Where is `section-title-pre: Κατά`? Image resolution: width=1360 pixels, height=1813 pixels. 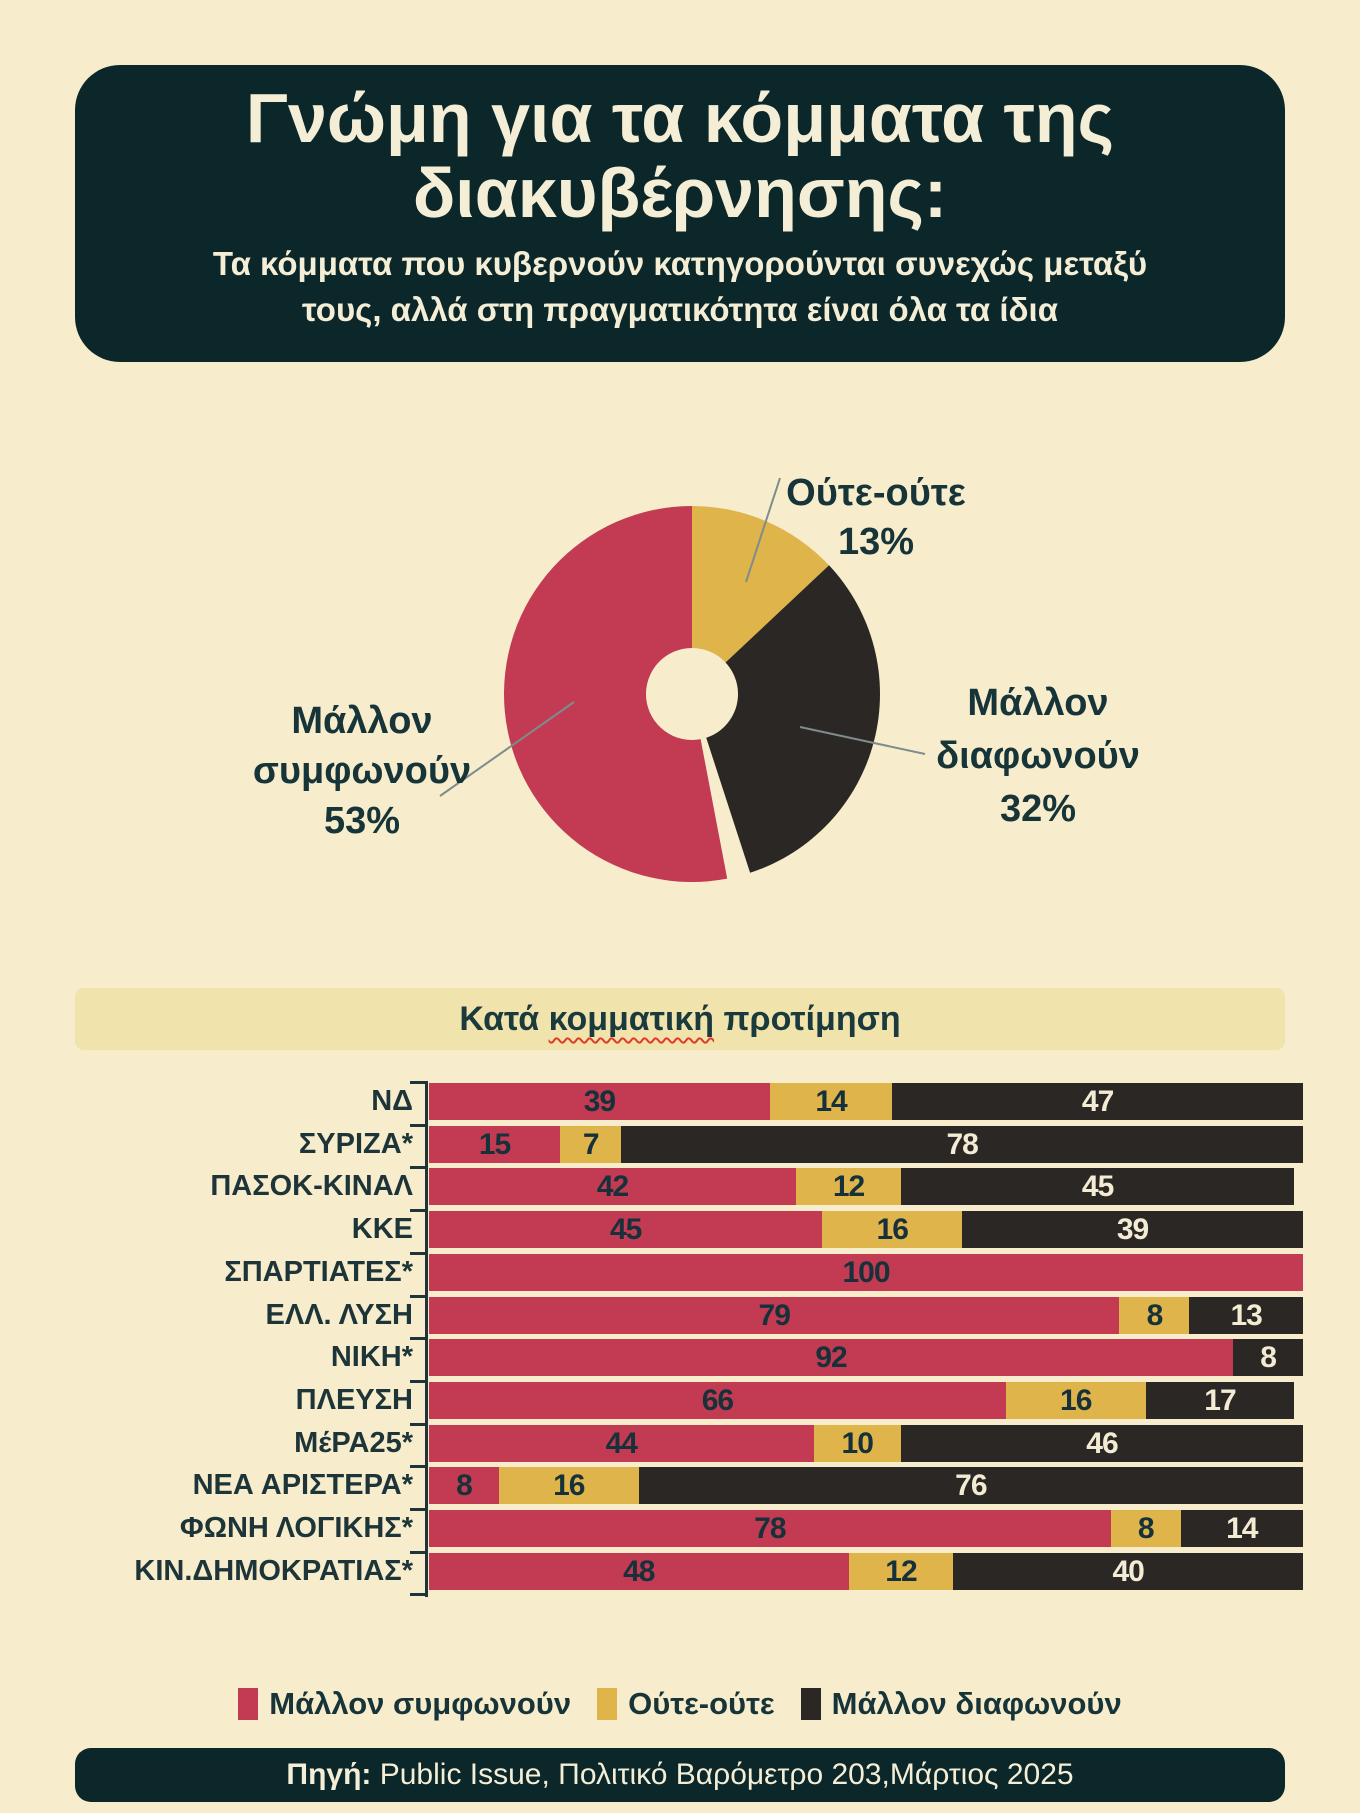
section-title-pre: Κατά is located at coordinates (504, 1019).